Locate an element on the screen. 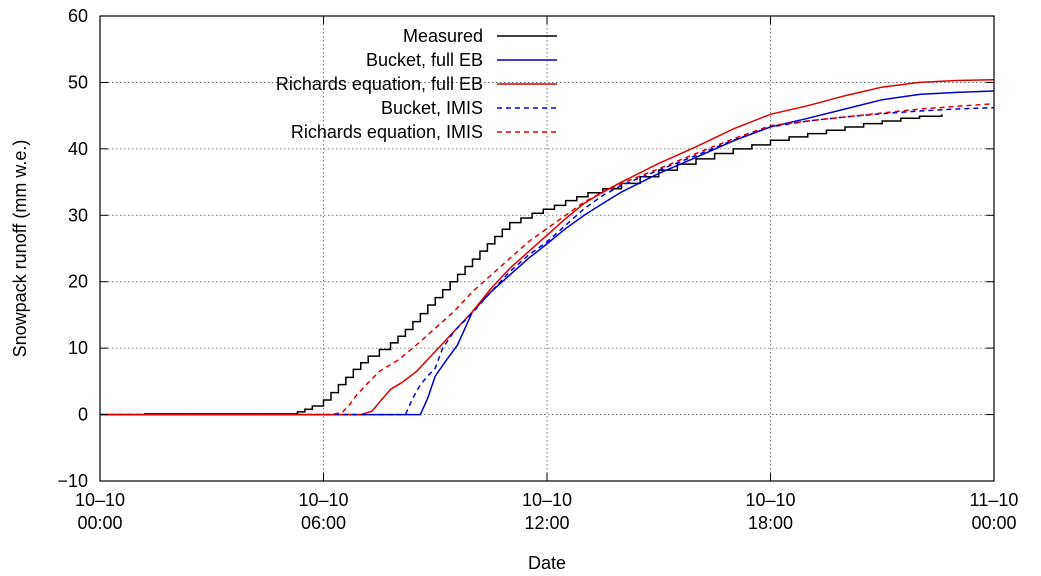  x-tick-label-time: 18:00 is located at coordinates (770, 523).